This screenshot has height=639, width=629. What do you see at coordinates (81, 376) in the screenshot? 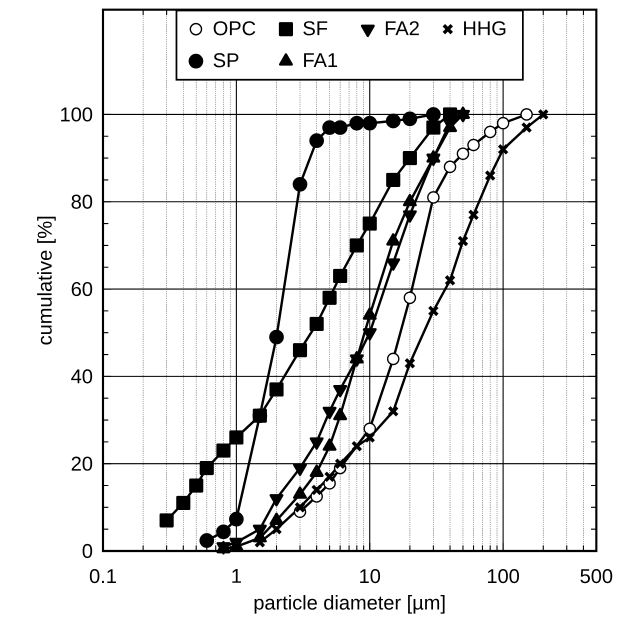
I see `y-tick-label: 40` at bounding box center [81, 376].